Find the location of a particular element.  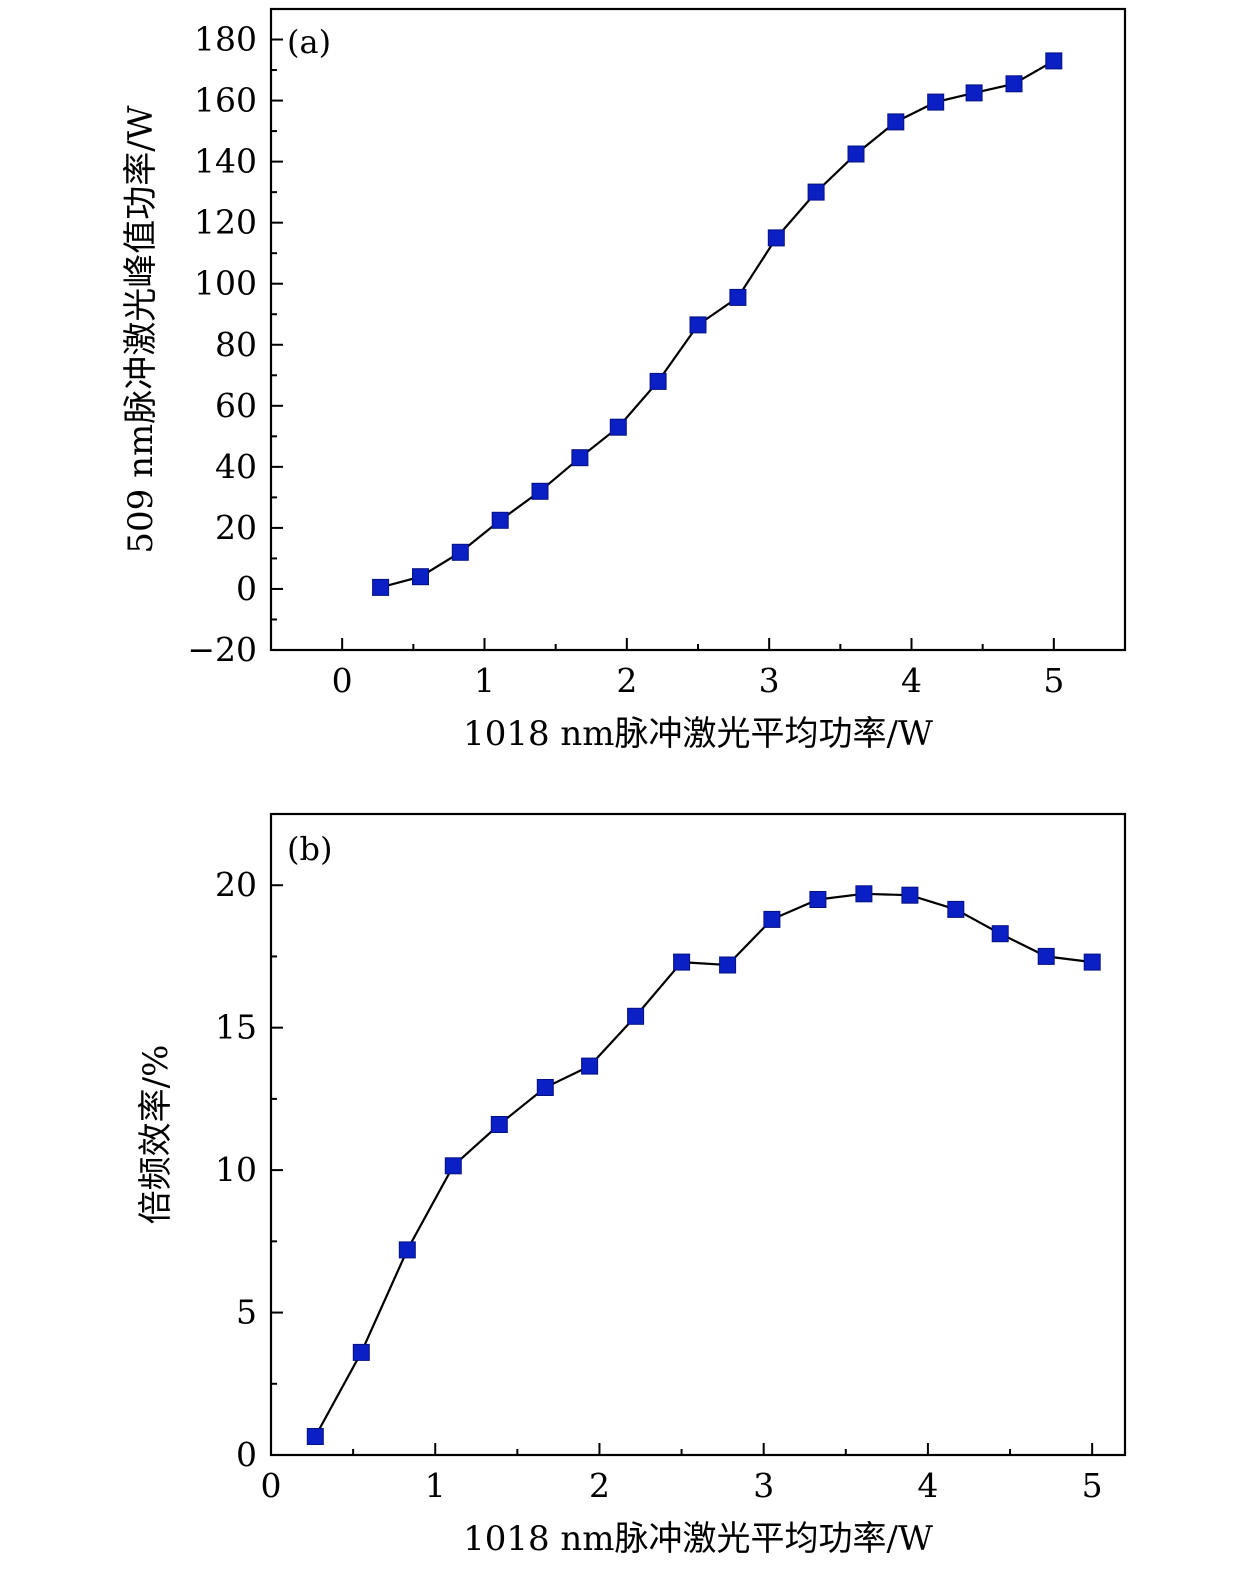

y-axis-label-a: 509 nm脉冲激光峰值功率/W is located at coordinates (141, 329).